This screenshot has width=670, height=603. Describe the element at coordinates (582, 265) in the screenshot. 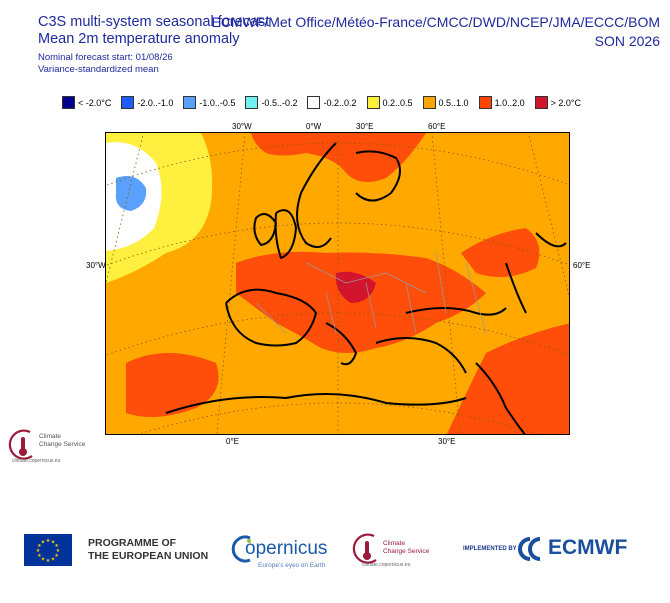

I see `lat-label-right: 60°E` at that location.